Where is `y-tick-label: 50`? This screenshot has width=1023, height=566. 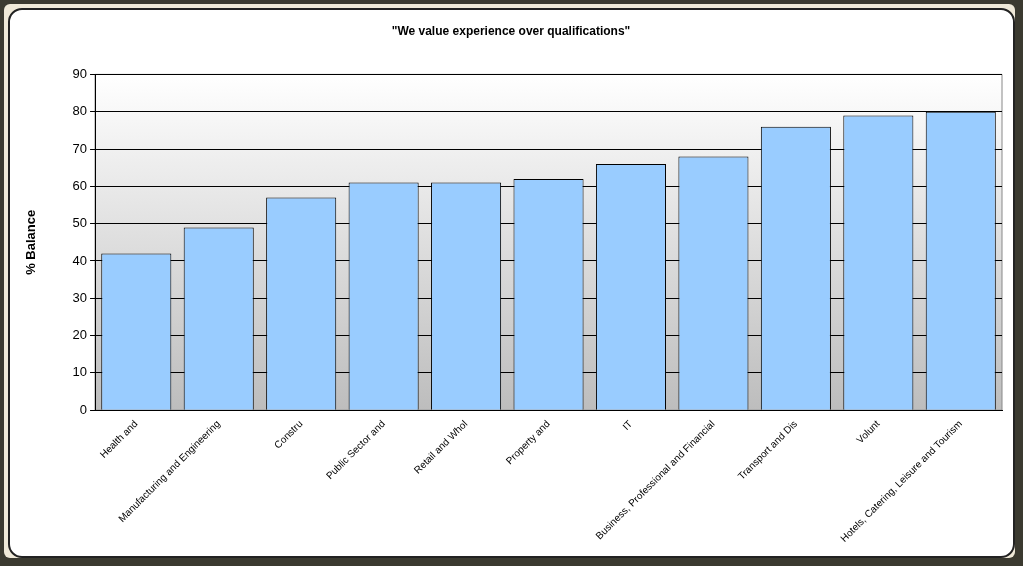 y-tick-label: 50 is located at coordinates (80, 223).